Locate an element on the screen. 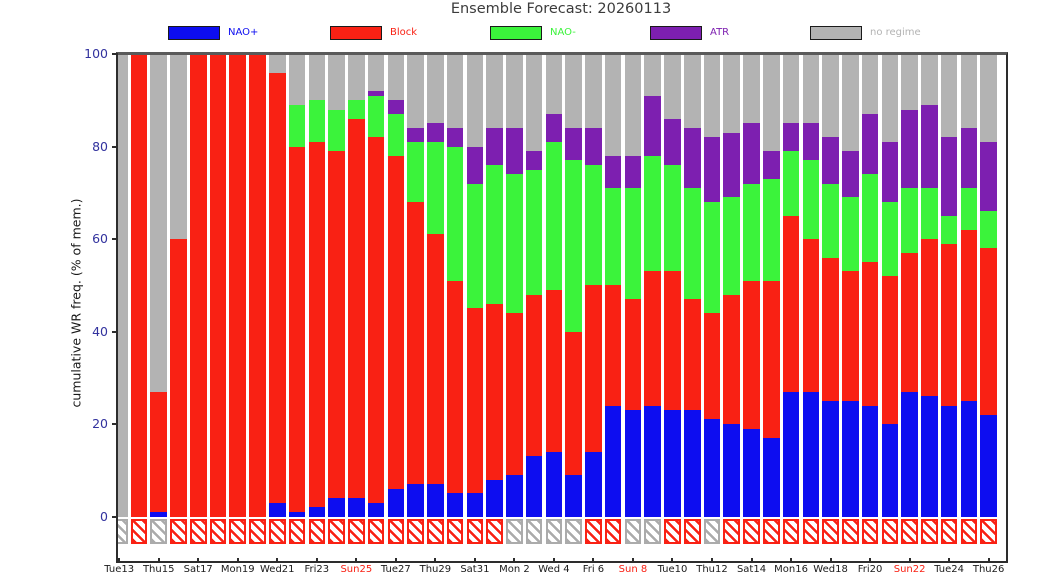  bar-Wed28 is located at coordinates (415, 285).